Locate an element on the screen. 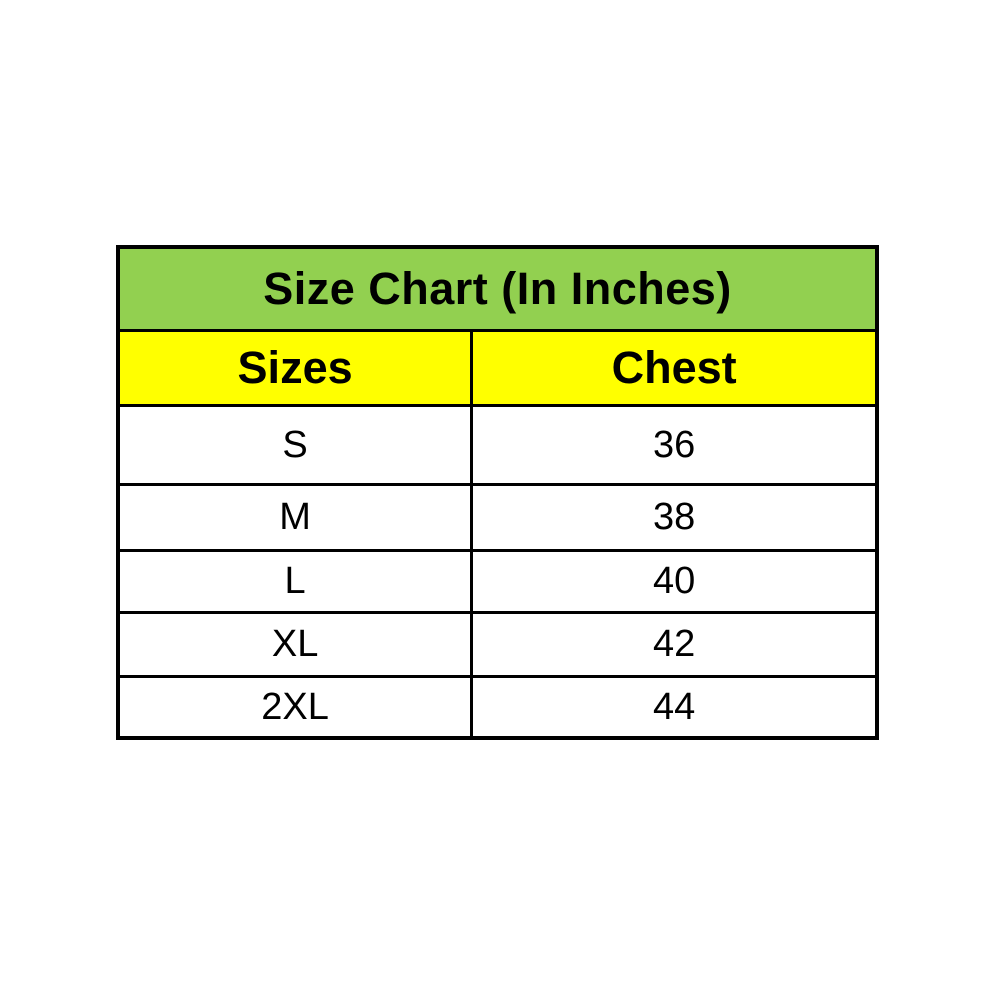 The height and width of the screenshot is (1000, 1000). chest-cell: 44 is located at coordinates (674, 707).